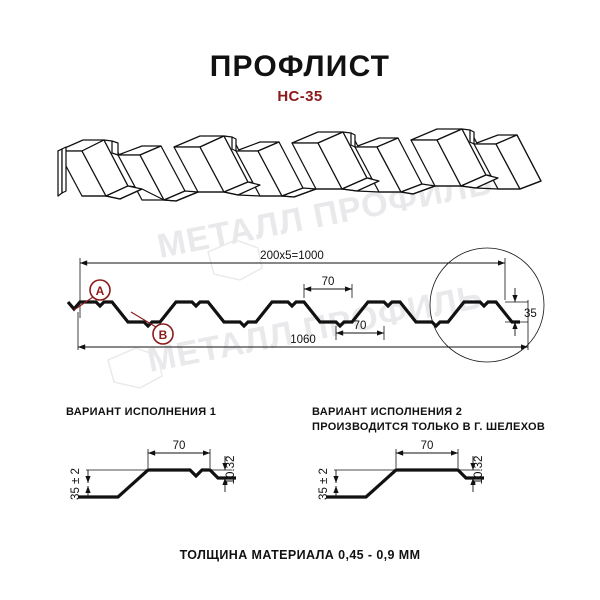 The image size is (600, 600). I want to click on detail-circle, so click(487, 305).